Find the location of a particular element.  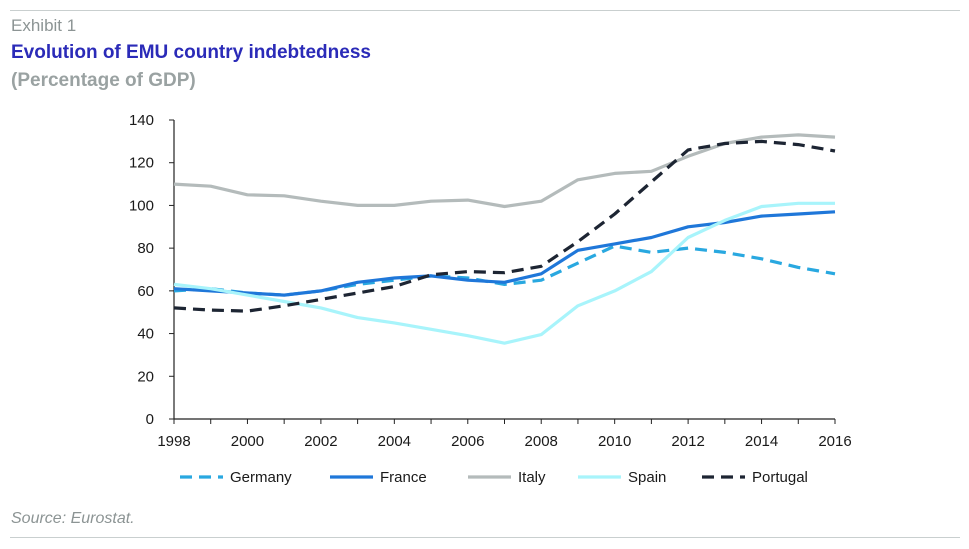

chart-title: Evolution of EMU country indebtedness is located at coordinates (191, 52).